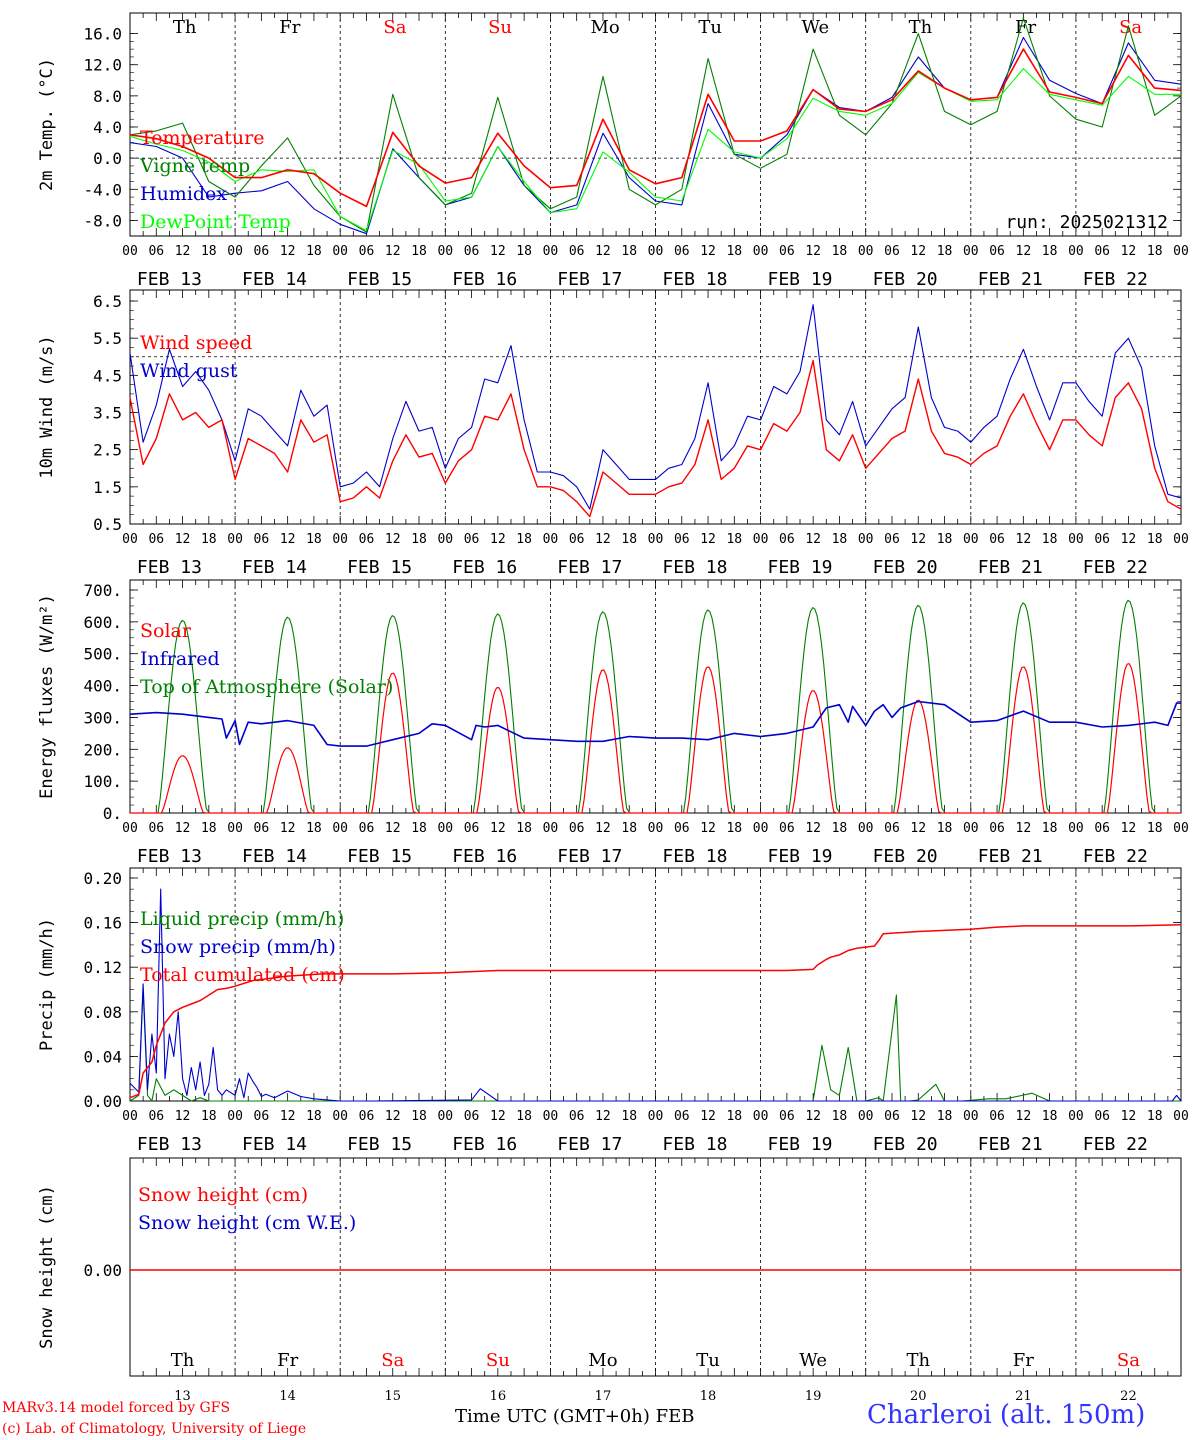  I want to click on day-name: We, so click(815, 27).